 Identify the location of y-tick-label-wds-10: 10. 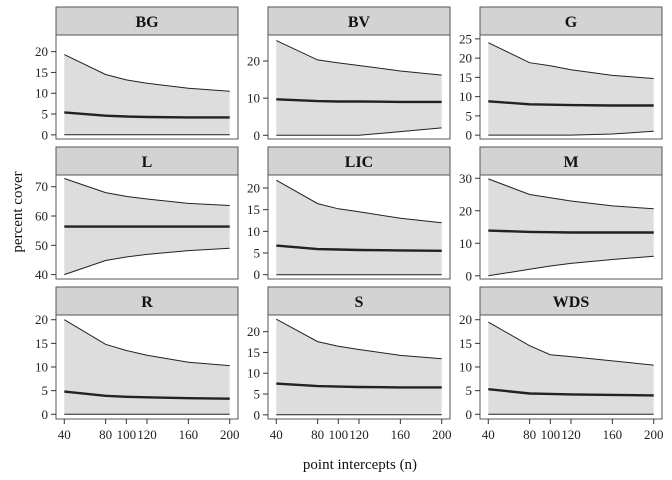
(465, 367).